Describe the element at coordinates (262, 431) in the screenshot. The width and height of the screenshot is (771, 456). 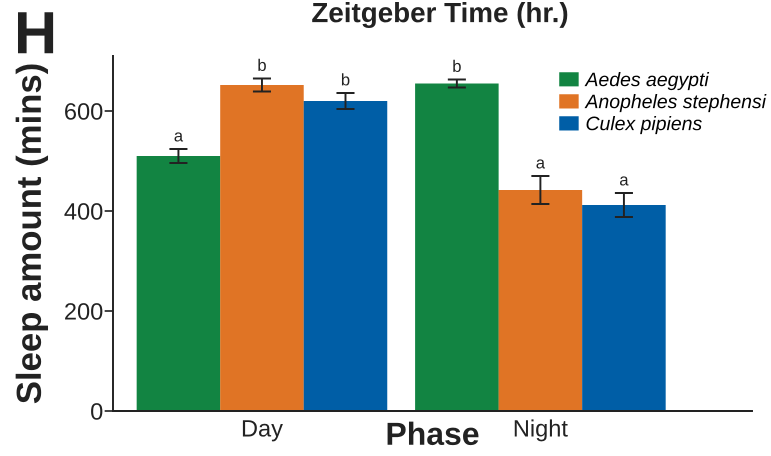
I see `x-tick-label: Day` at that location.